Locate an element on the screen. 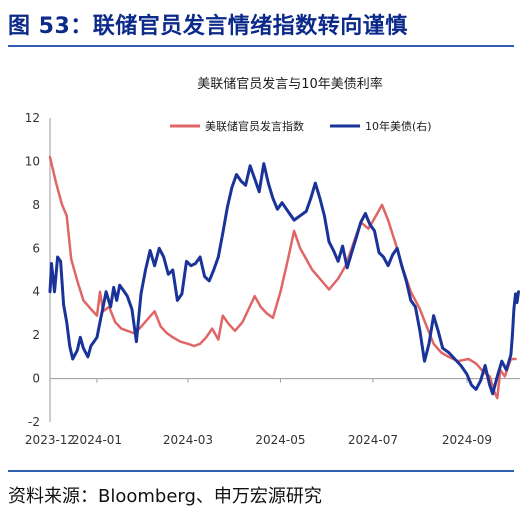 The height and width of the screenshot is (522, 522). x-tick-label: 2024-05 is located at coordinates (280, 440).